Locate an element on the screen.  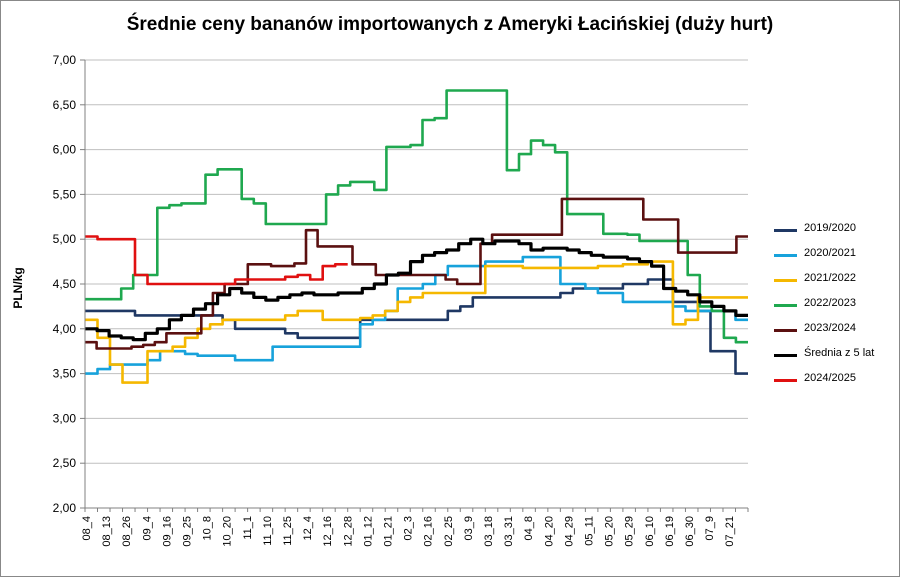
x-tick-label: 10_8 is located at coordinates (208, 528).